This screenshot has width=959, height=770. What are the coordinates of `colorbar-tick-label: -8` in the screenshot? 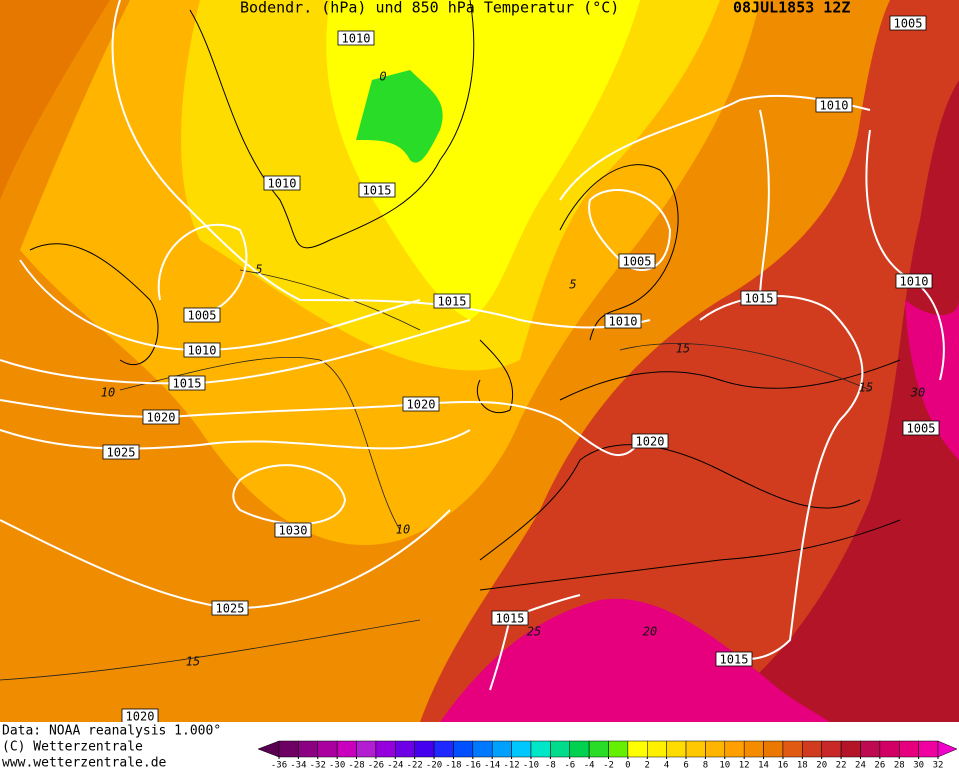 It's located at (550, 765).